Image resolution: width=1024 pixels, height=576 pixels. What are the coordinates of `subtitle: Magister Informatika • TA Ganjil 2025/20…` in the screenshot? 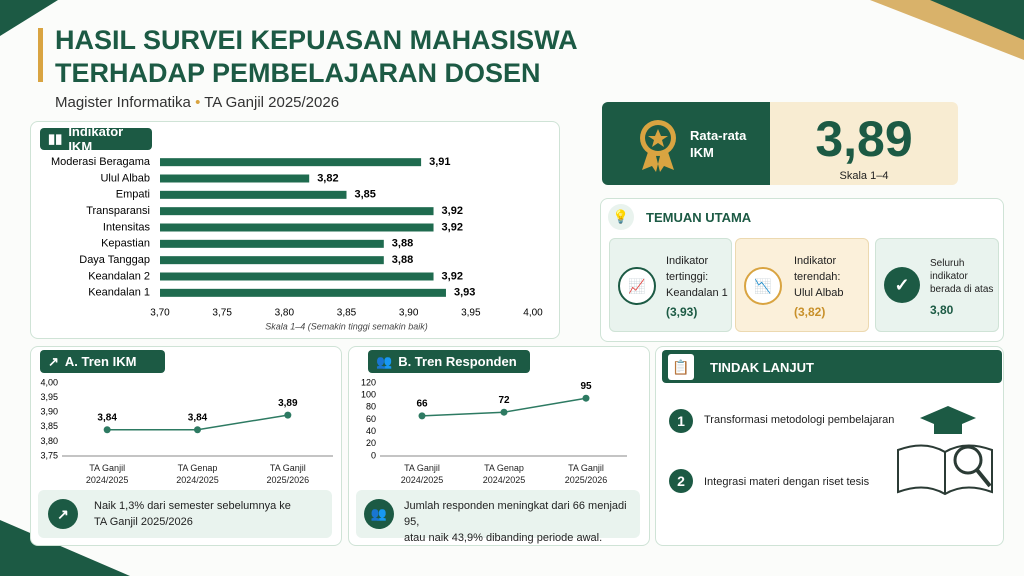 It's located at (197, 102).